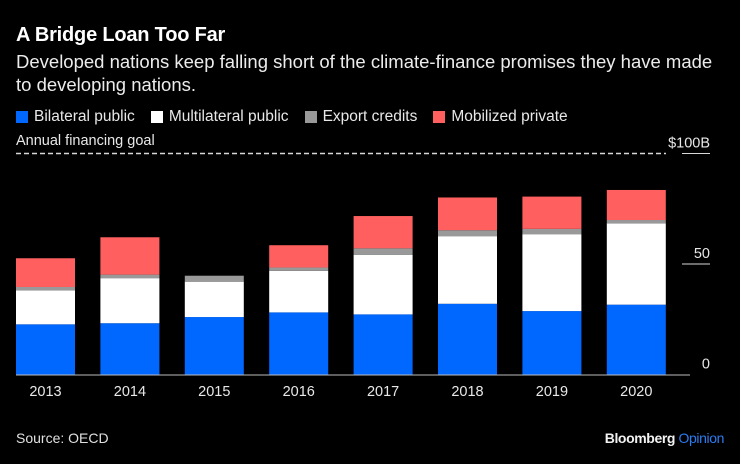 The width and height of the screenshot is (740, 464). Describe the element at coordinates (383, 251) in the screenshot. I see `bar-2017-export-credits` at that location.